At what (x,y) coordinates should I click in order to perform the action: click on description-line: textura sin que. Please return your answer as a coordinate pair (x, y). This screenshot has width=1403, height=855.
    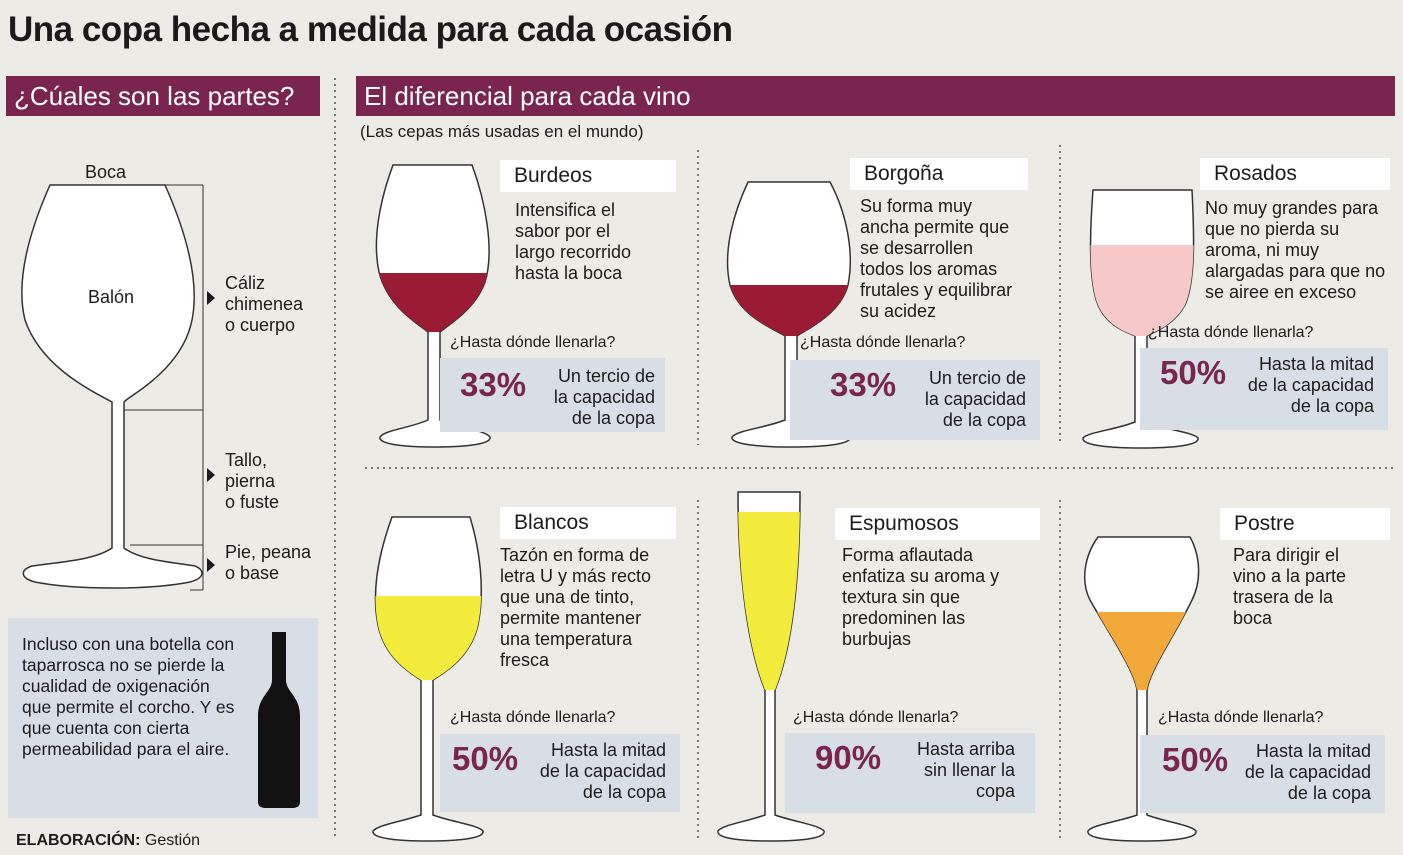
    Looking at the image, I should click on (901, 597).